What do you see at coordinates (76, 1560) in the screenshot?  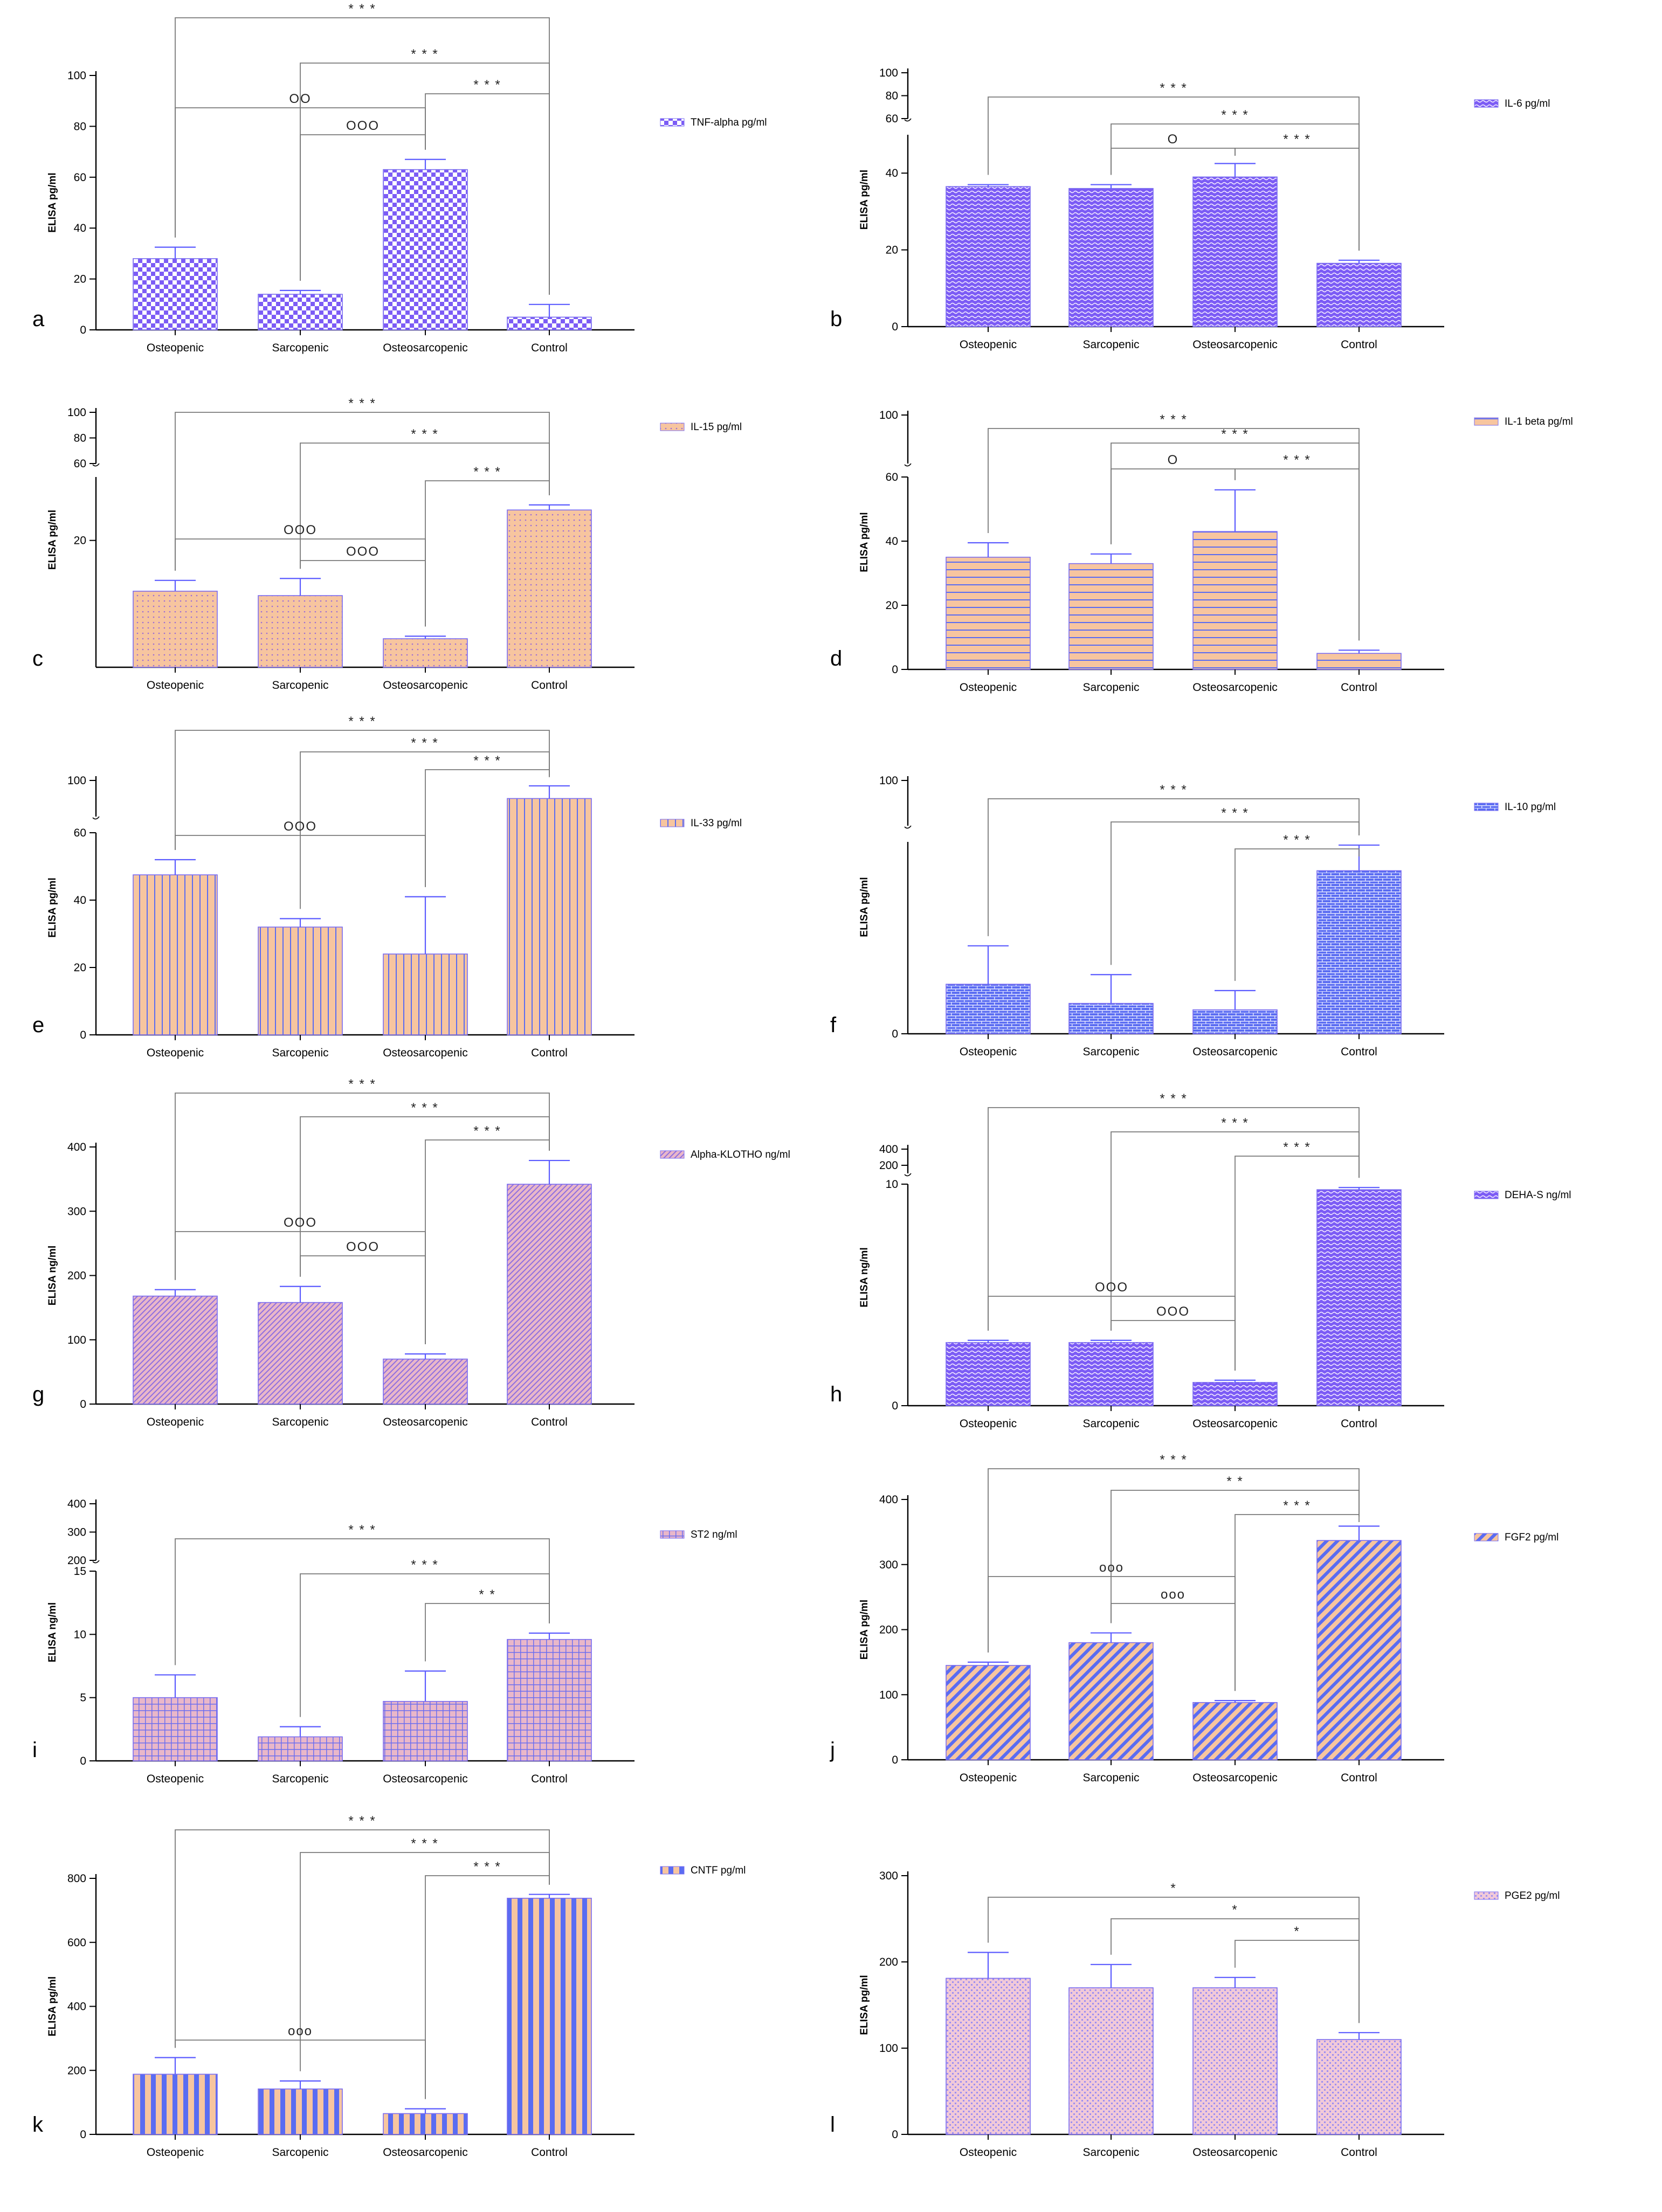 I see `y-tick-label: 200` at bounding box center [76, 1560].